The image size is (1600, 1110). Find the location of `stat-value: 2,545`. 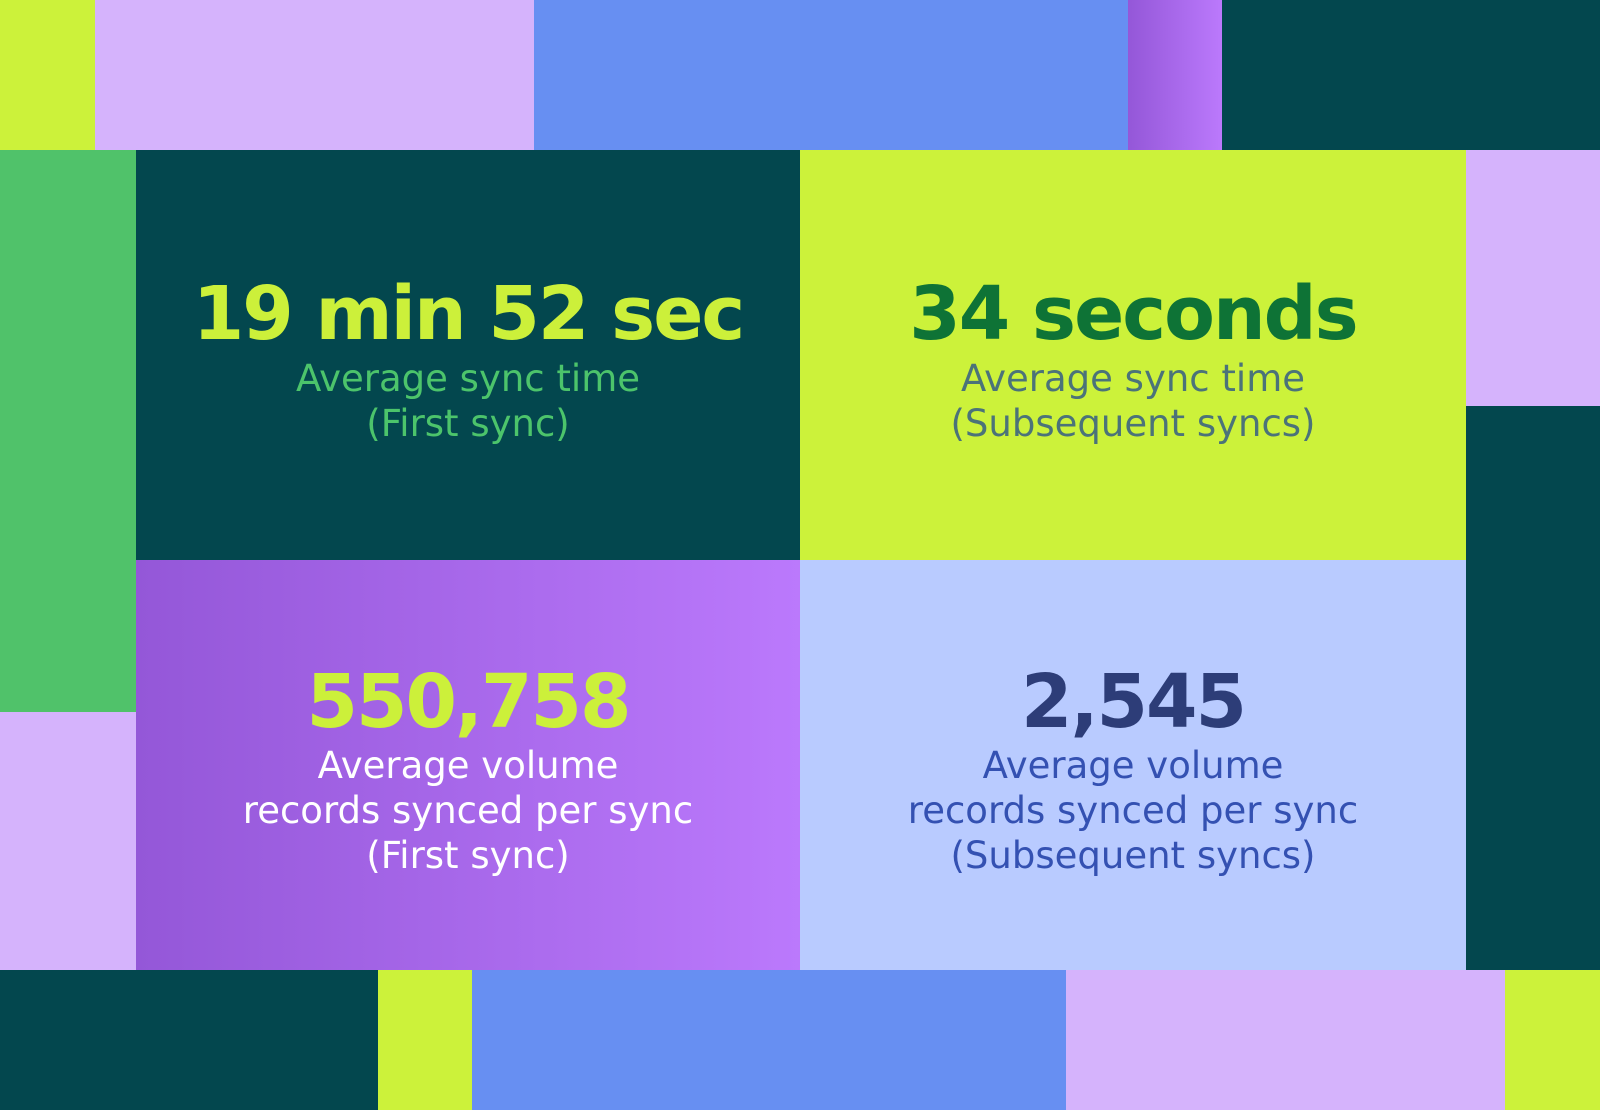

stat-value: 2,545 is located at coordinates (1133, 701).